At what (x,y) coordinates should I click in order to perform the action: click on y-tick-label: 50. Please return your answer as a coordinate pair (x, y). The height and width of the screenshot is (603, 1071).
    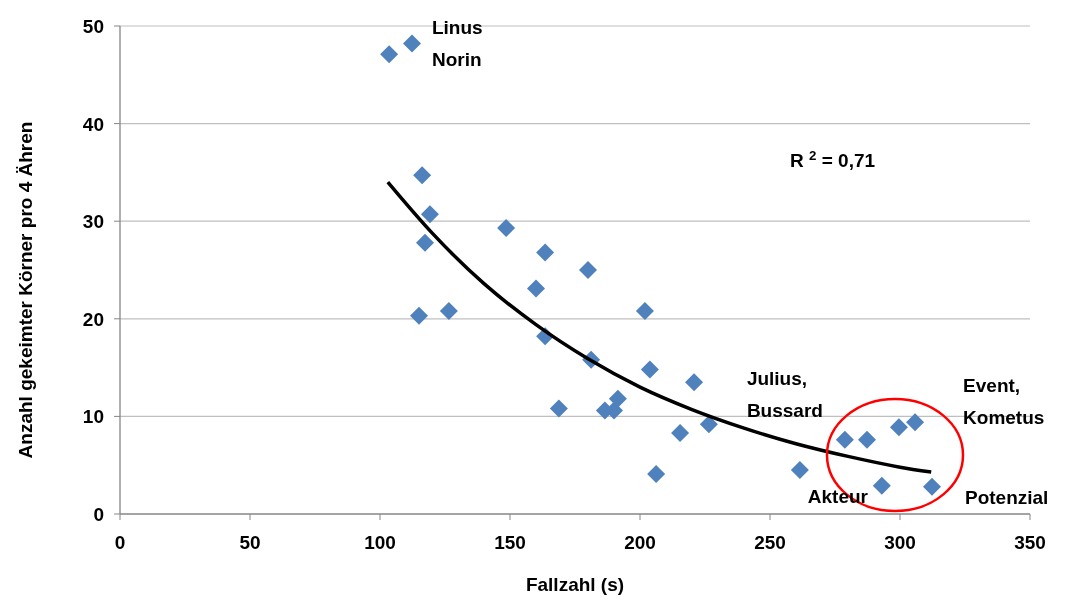
    Looking at the image, I should click on (93, 26).